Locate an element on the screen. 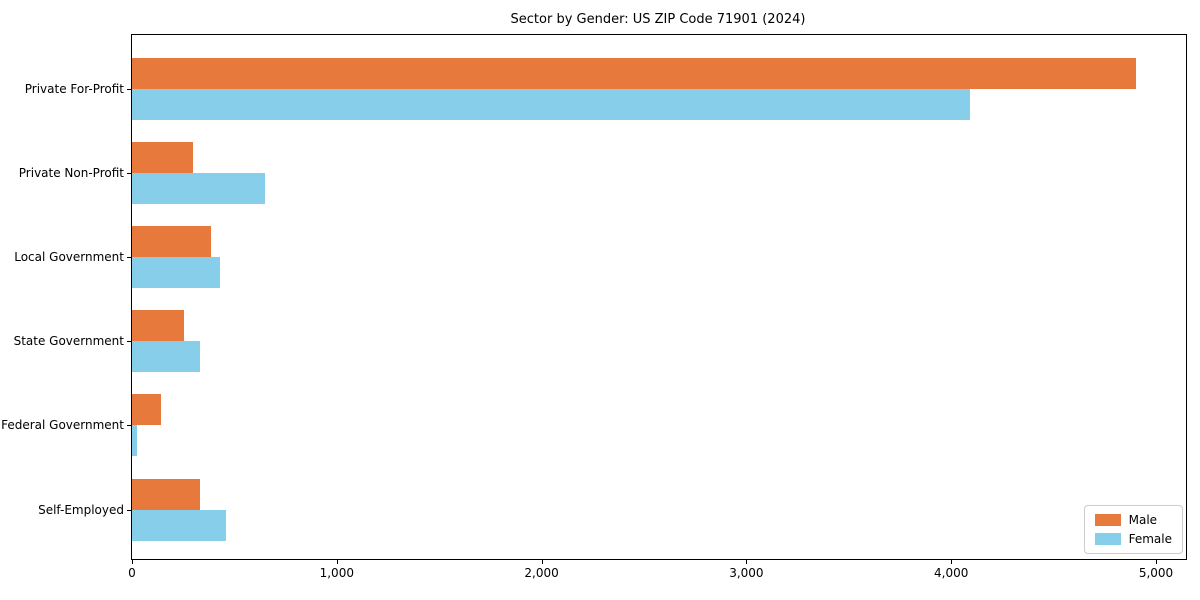 The width and height of the screenshot is (1200, 600). bar-male-private-non-profit is located at coordinates (163, 158).